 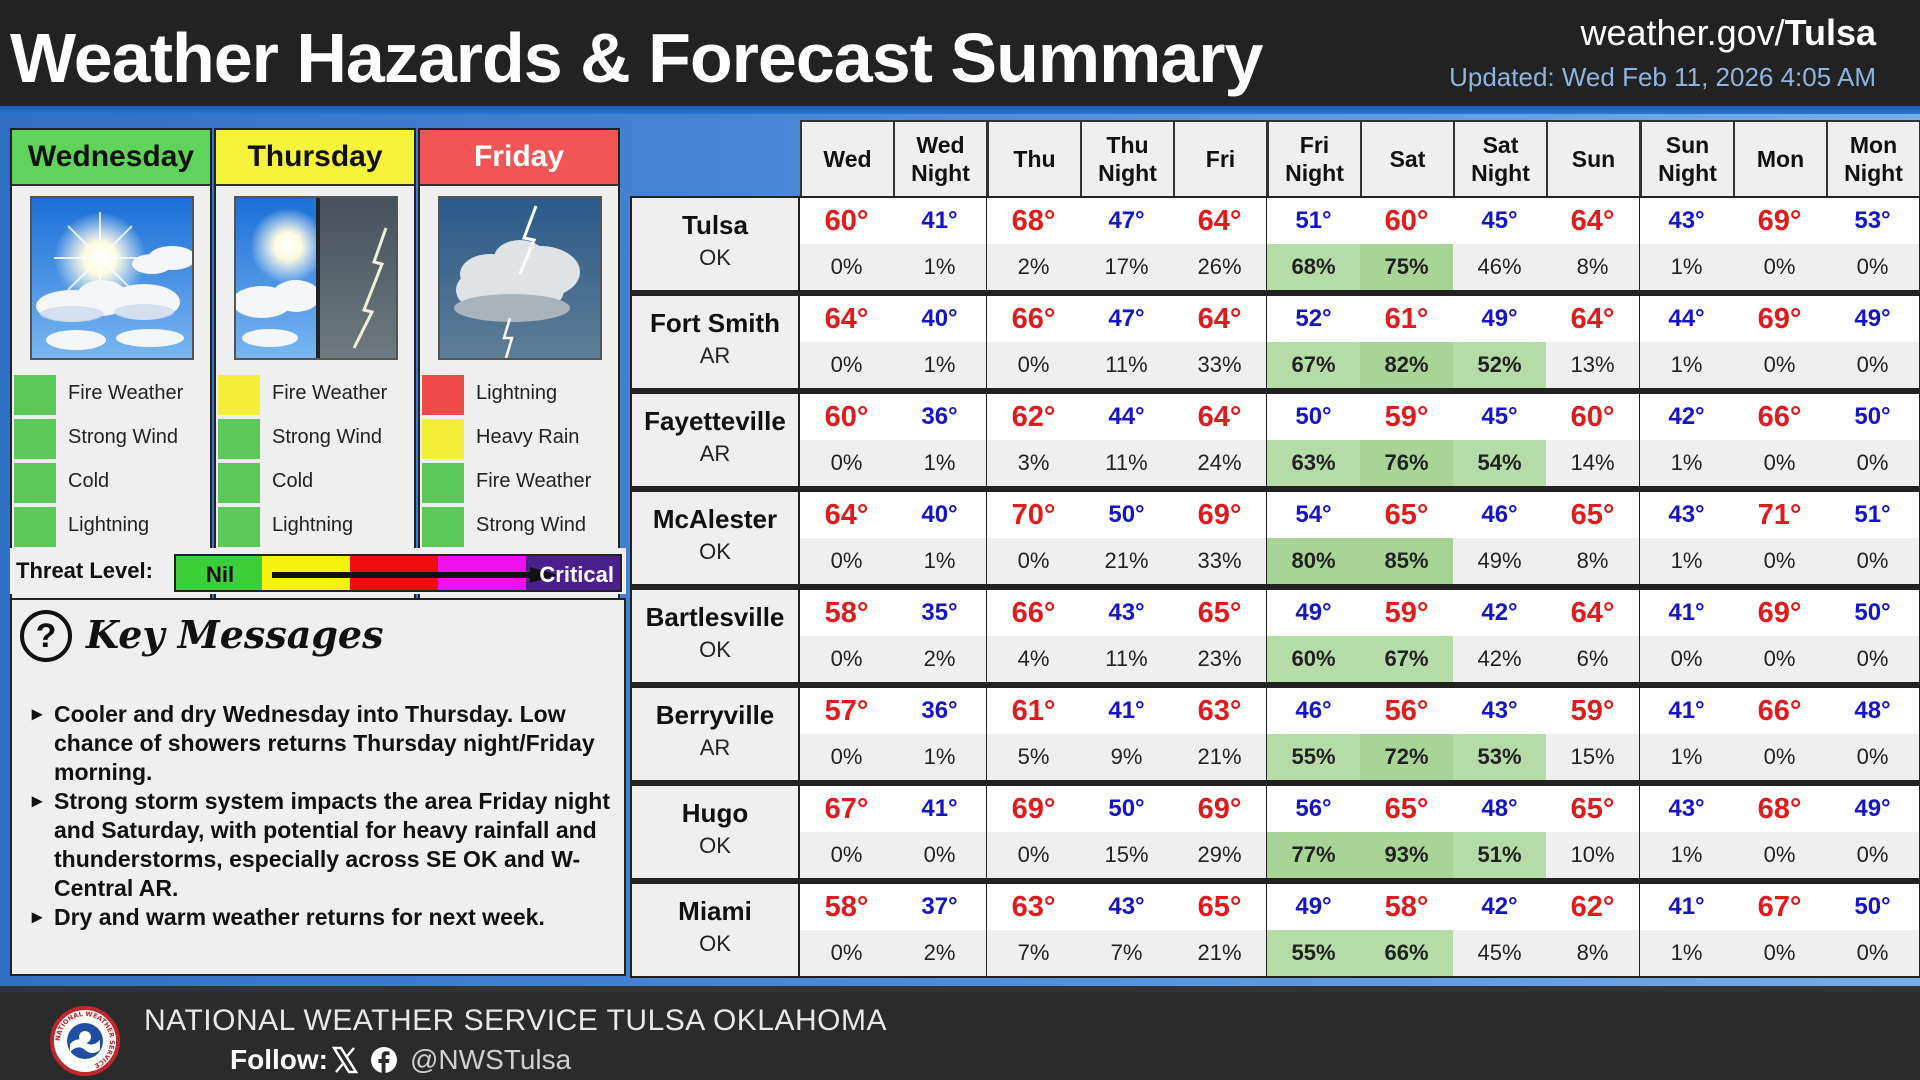 I want to click on threat-max-label: Critical, so click(x=576, y=574).